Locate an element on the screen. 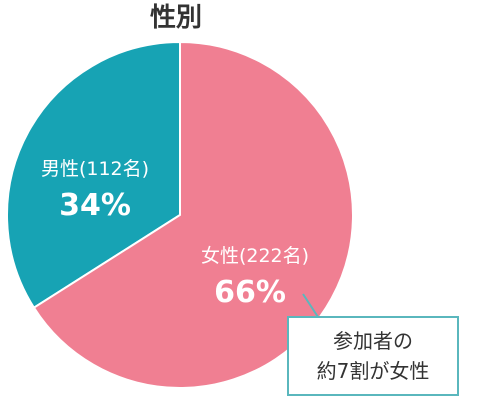  male-count: (112名) is located at coordinates (114, 169).